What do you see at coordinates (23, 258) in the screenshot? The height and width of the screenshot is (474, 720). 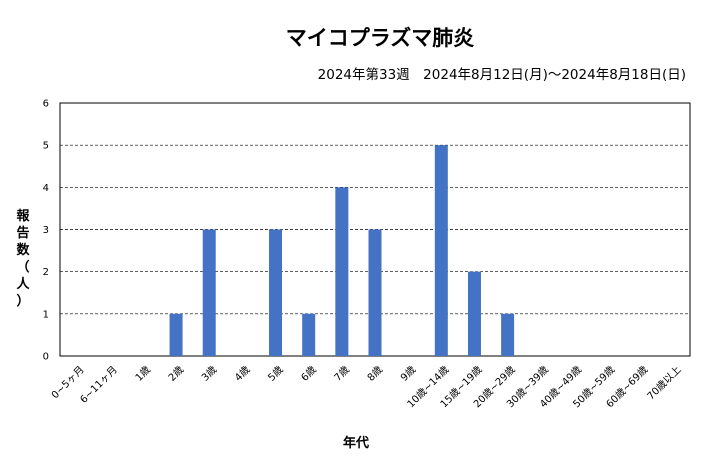 I see `y-axis-label: 報告数（人）` at bounding box center [23, 258].